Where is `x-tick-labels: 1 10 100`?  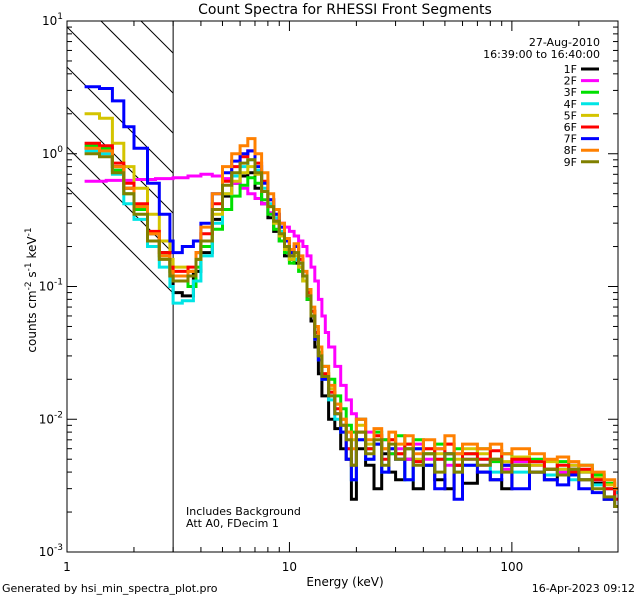
x-tick-labels: 1 10 100 is located at coordinates (293, 567).